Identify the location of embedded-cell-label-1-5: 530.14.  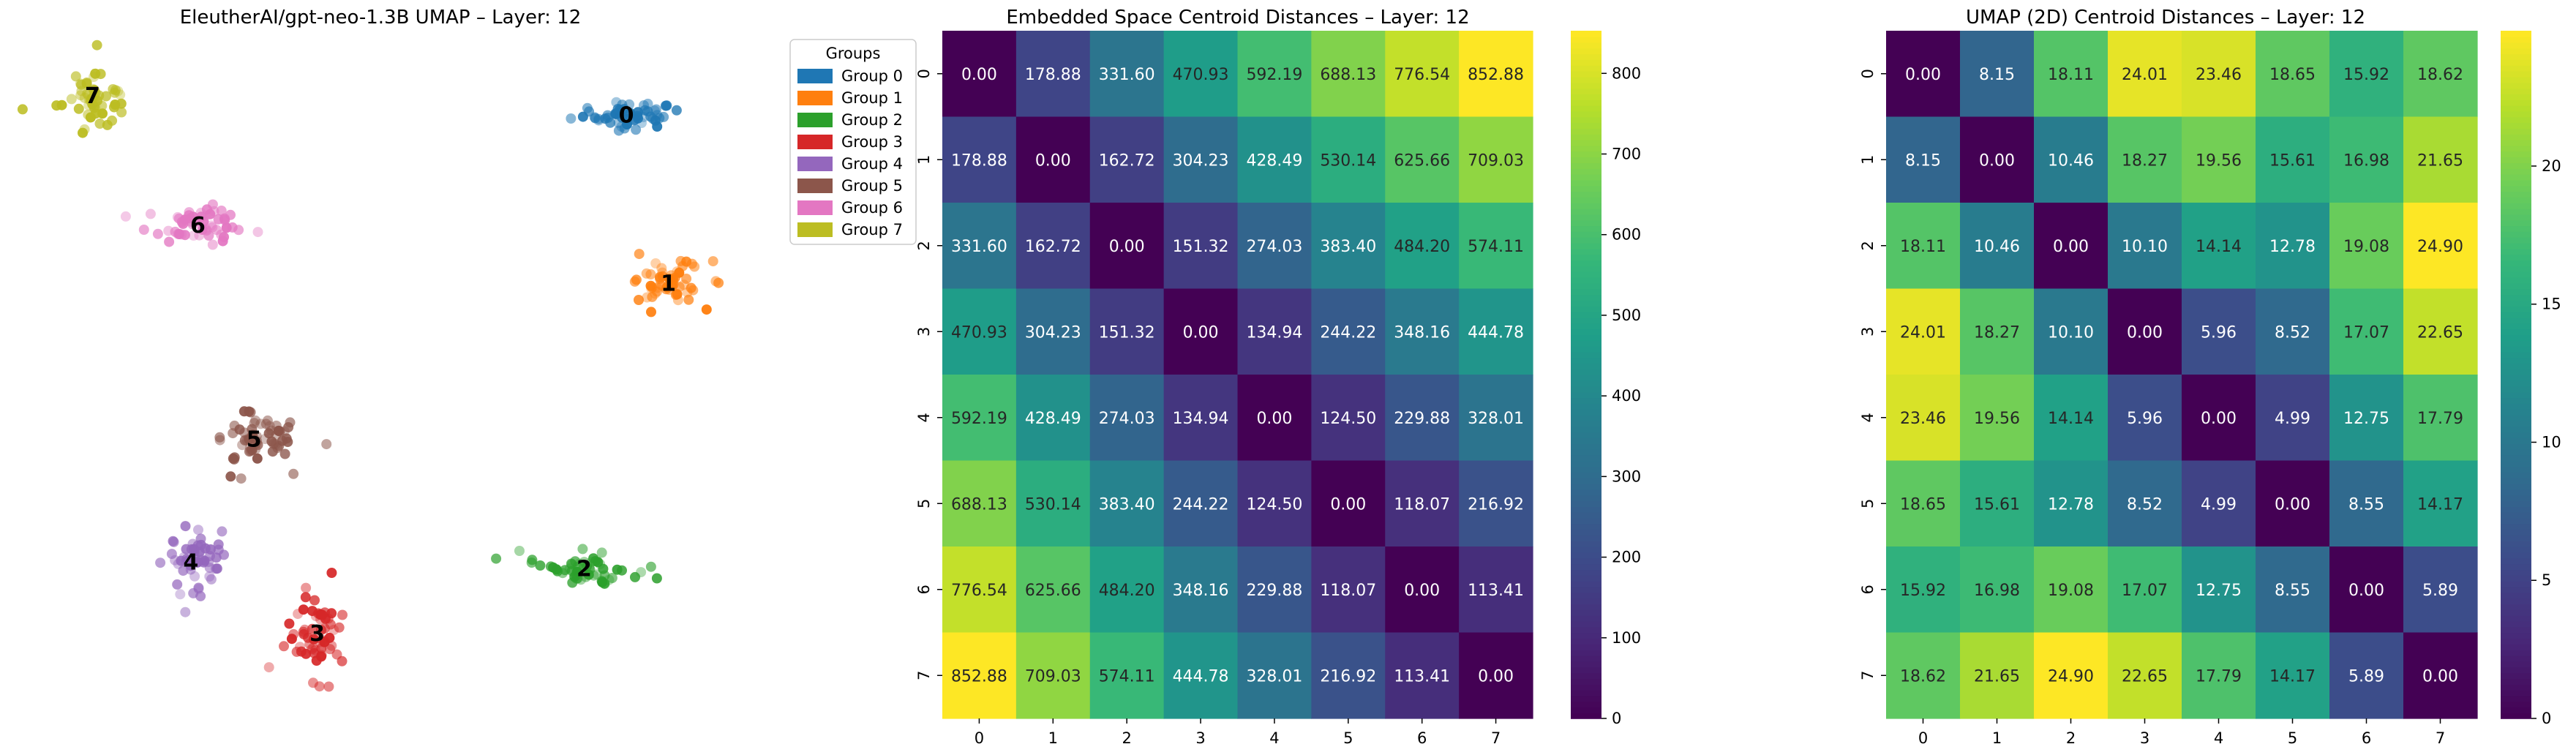
(1348, 160).